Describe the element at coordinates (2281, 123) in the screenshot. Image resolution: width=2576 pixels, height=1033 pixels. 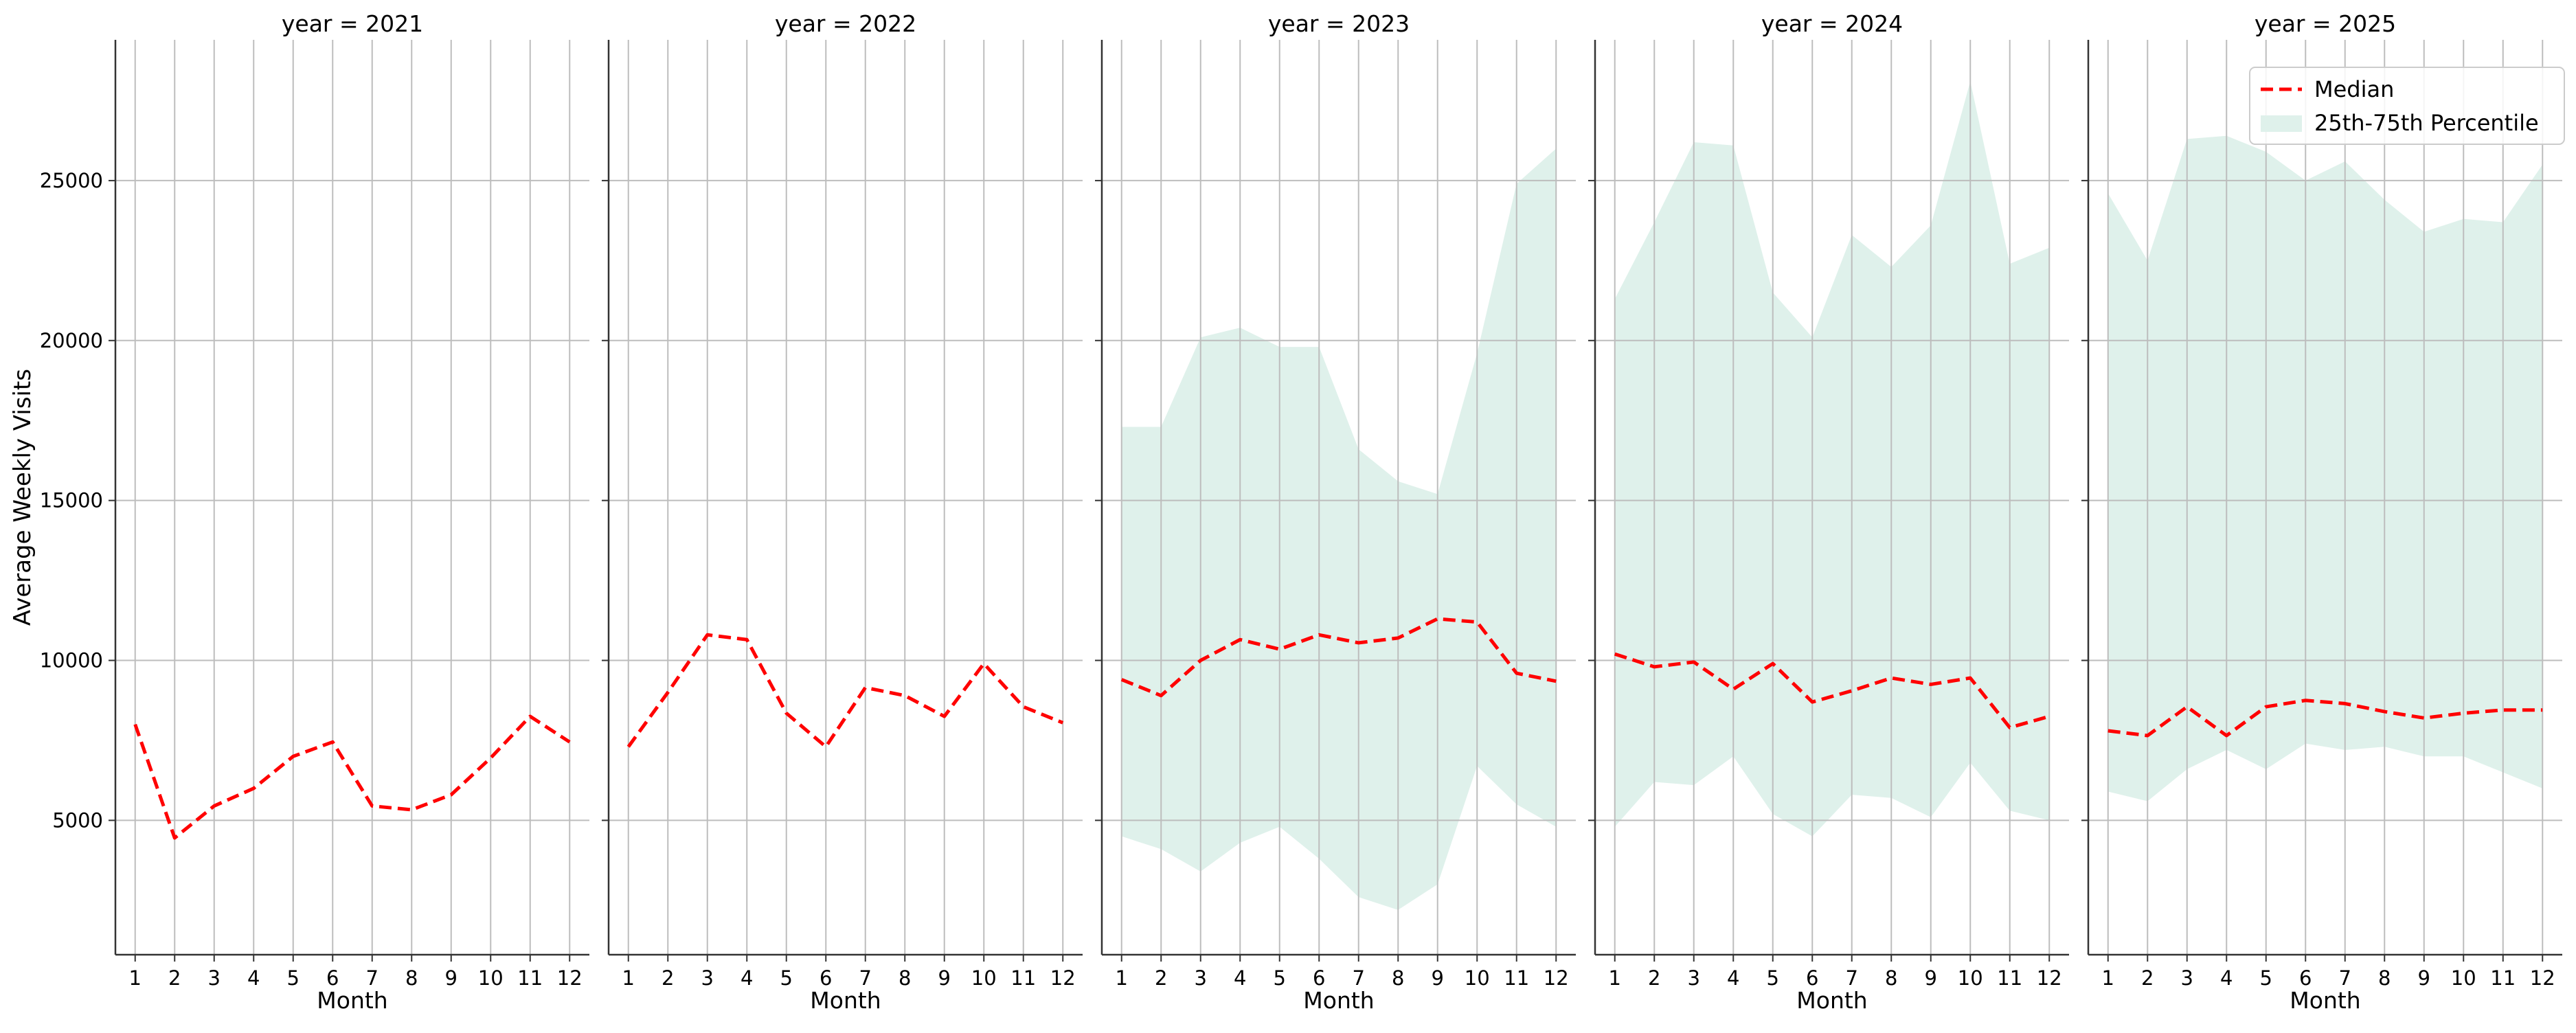
I see `legend-band-swatch` at that location.